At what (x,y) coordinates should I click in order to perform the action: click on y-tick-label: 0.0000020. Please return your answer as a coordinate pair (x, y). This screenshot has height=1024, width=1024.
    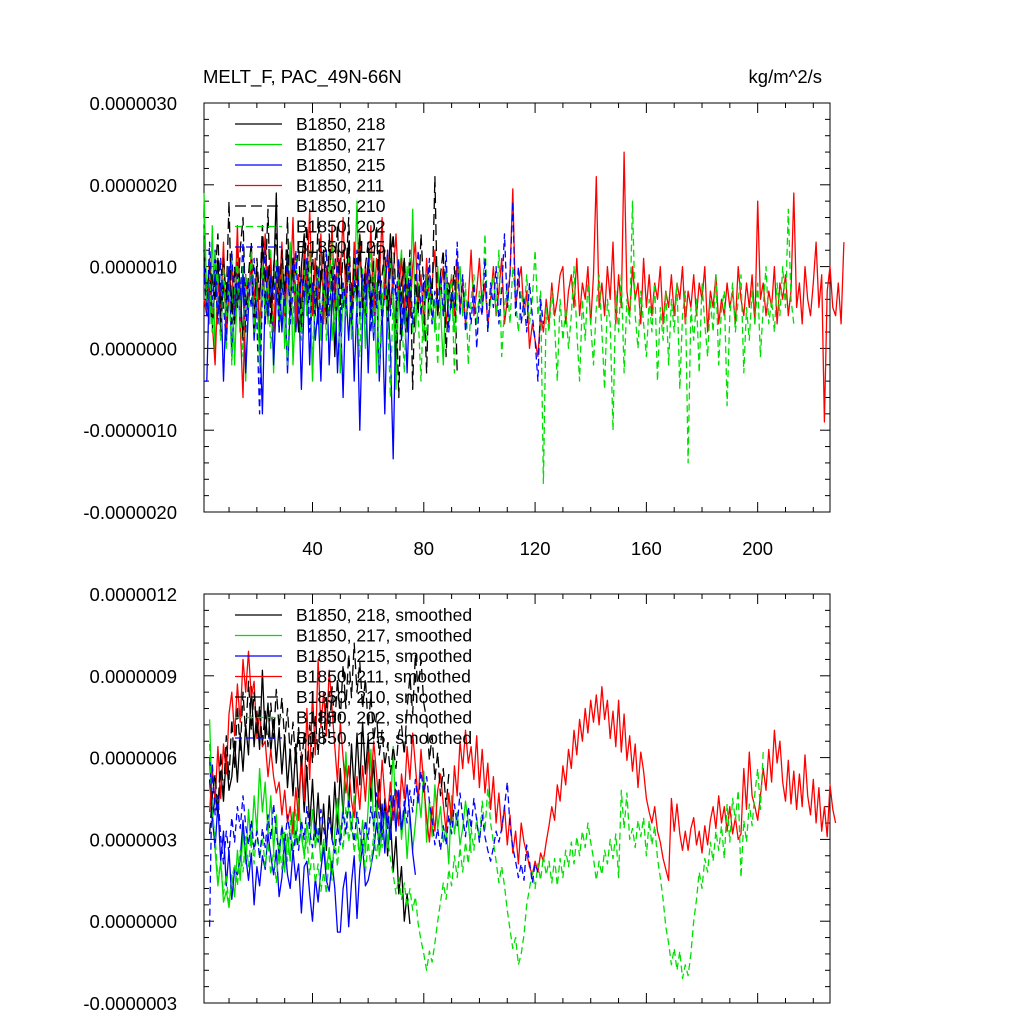
    Looking at the image, I should click on (133, 185).